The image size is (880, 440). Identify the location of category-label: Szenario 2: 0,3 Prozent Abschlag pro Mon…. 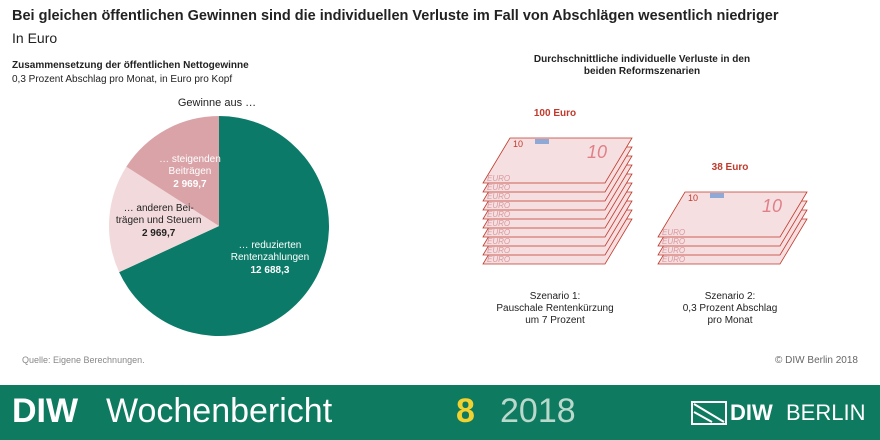
(730, 308).